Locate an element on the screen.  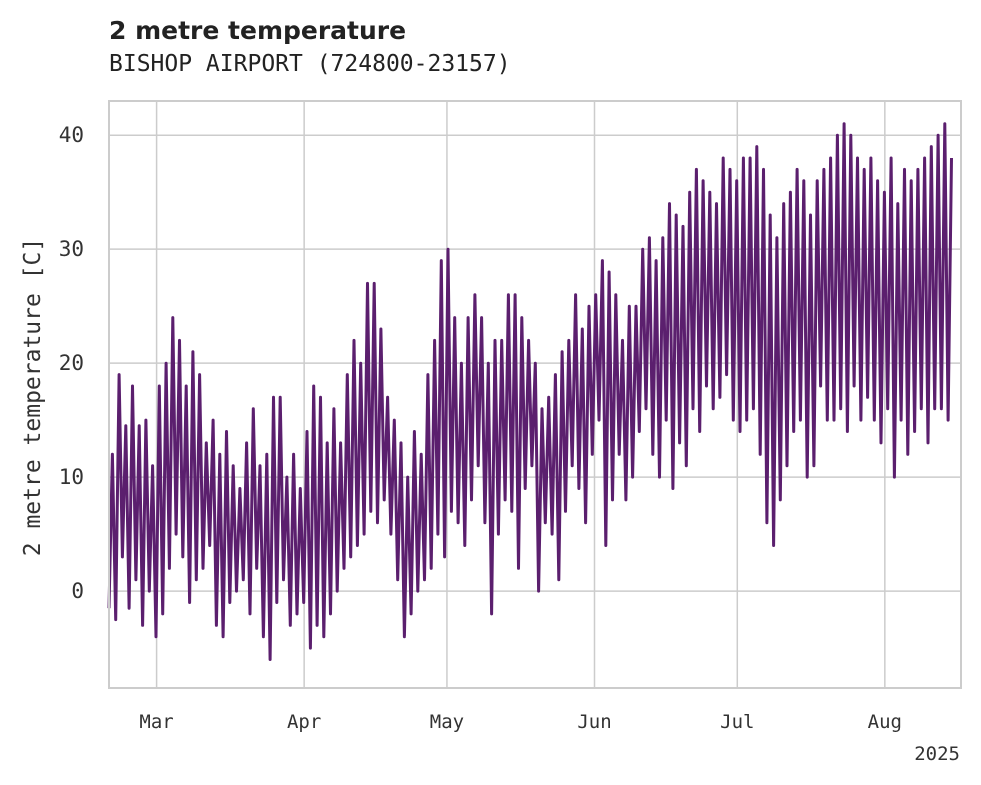
x-tick-label: May is located at coordinates (447, 722).